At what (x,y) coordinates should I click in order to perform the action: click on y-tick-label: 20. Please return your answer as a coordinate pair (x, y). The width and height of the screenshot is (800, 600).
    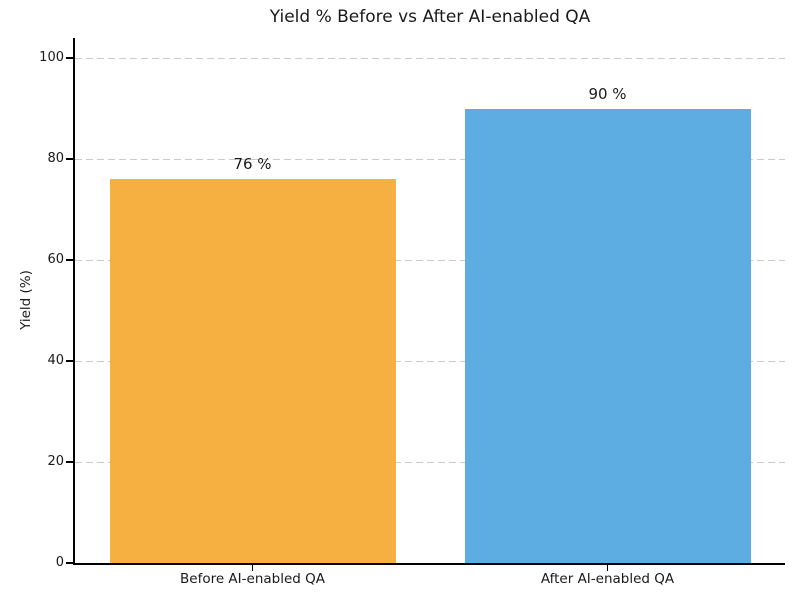
    Looking at the image, I should click on (55, 462).